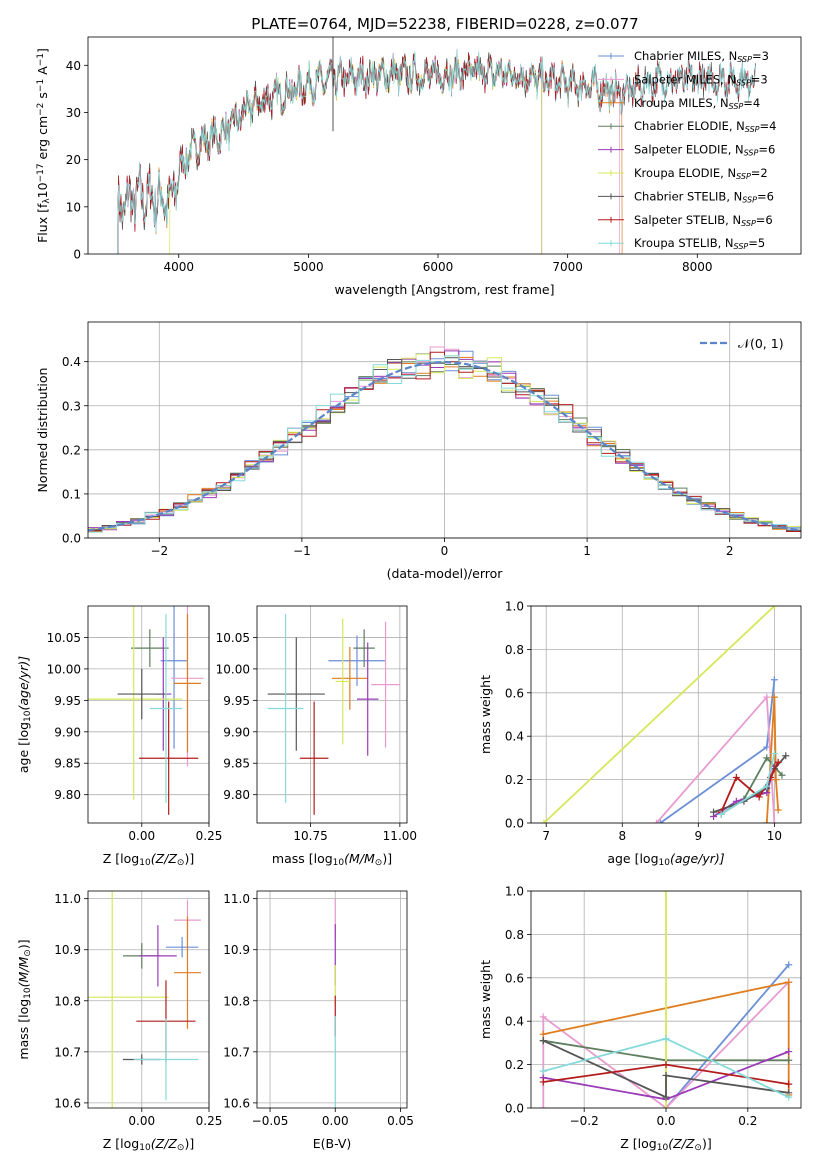 The height and width of the screenshot is (1170, 819). I want to click on legend-entry-tail: =4, so click(768, 126).